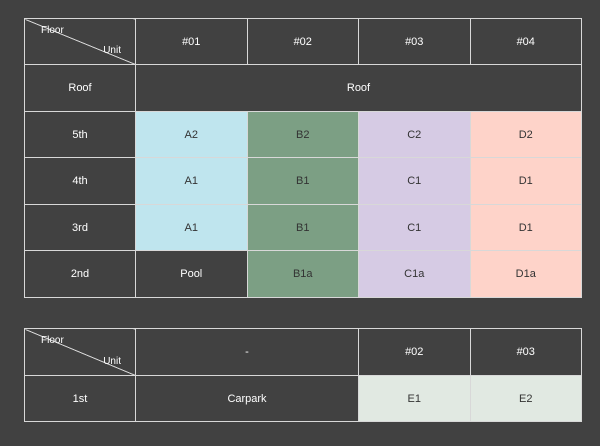 This screenshot has height=446, width=600. I want to click on unit-cell-d1a: D1a, so click(525, 274).